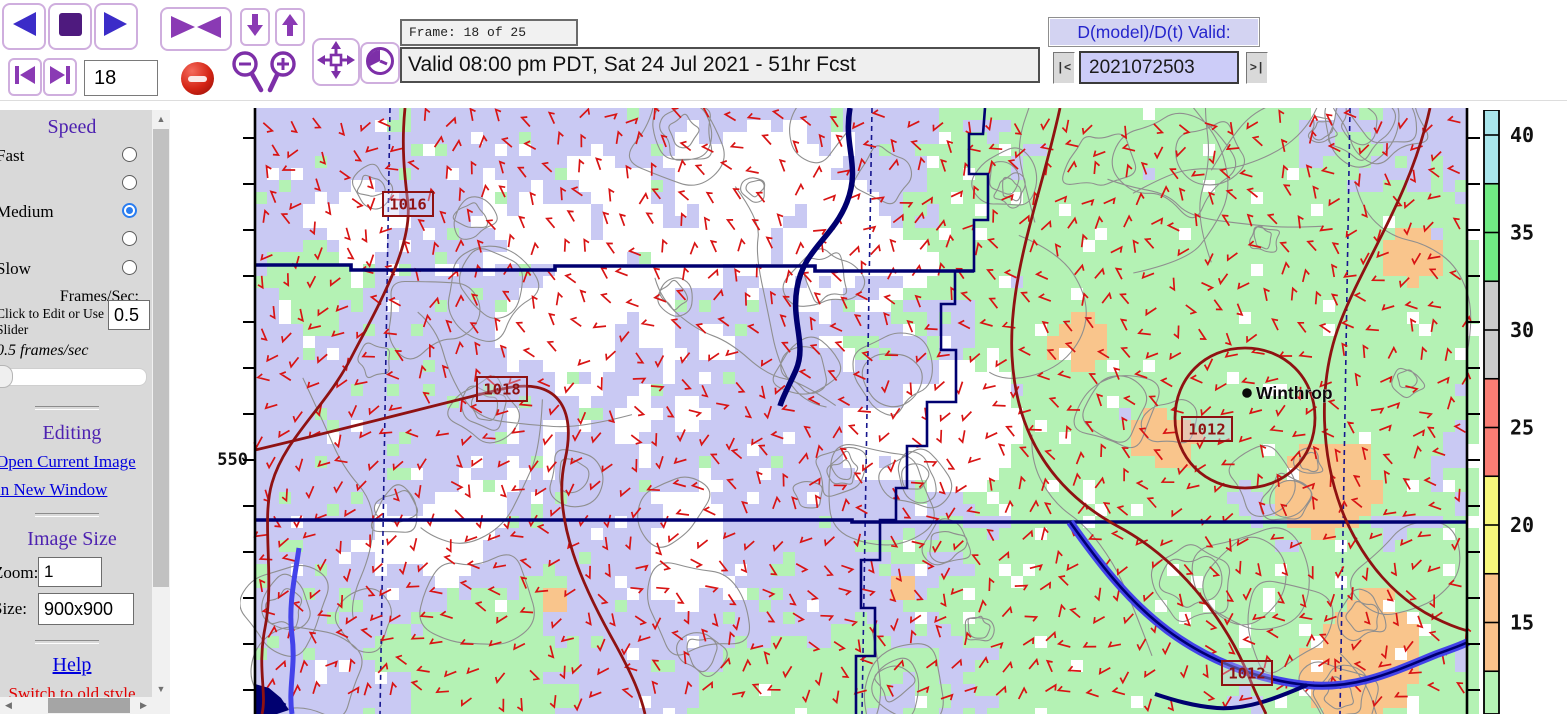 The image size is (1567, 719). Describe the element at coordinates (143, 705) in the screenshot. I see `scroll-right-arrow: ▶` at that location.